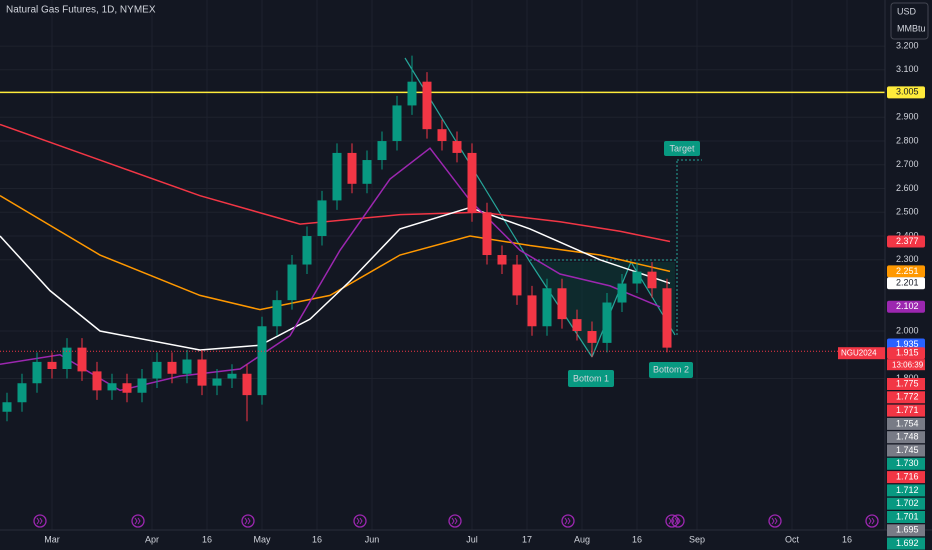 The height and width of the screenshot is (550, 932). What do you see at coordinates (527, 539) in the screenshot?
I see `x-tick-label: 17` at bounding box center [527, 539].